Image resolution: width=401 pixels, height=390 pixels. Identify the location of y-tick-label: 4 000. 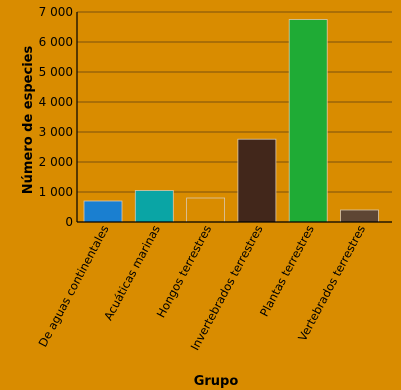
(56, 102).